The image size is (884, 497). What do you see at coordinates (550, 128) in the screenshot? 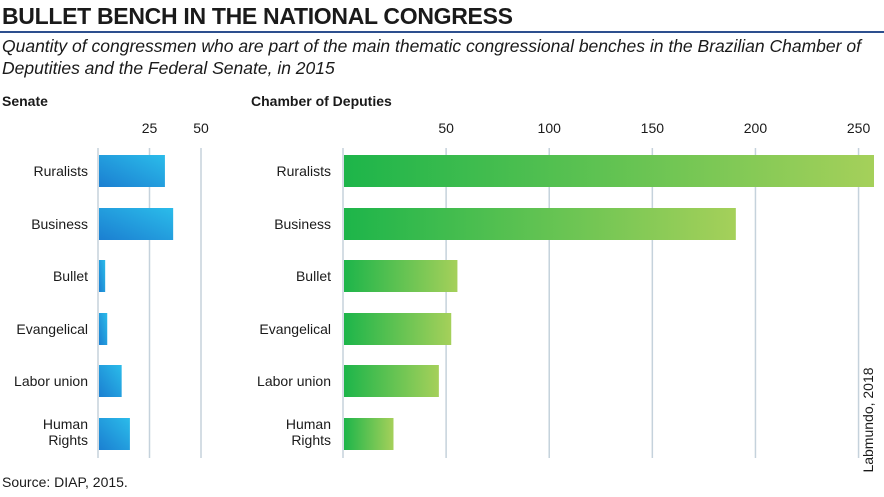
I see `chamber-tick-label: 100` at bounding box center [550, 128].